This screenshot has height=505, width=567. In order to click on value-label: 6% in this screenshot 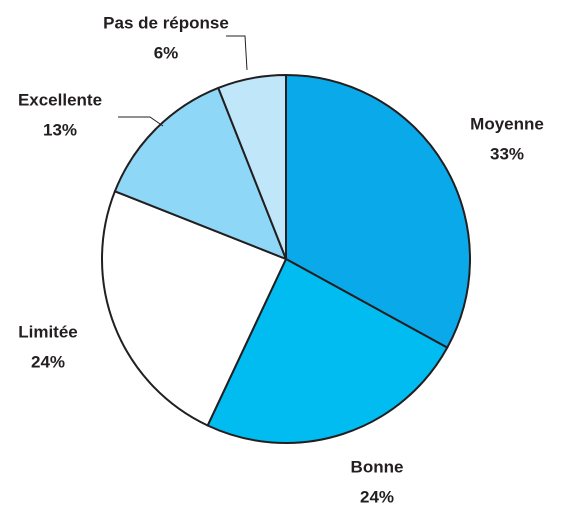, I will do `click(166, 52)`.